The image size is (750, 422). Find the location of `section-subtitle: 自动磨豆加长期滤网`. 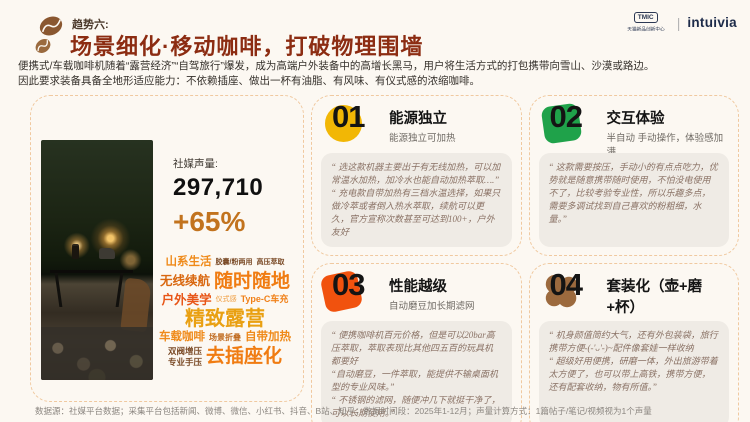

section-subtitle: 自动磨豆加长期滤网 is located at coordinates (432, 306).